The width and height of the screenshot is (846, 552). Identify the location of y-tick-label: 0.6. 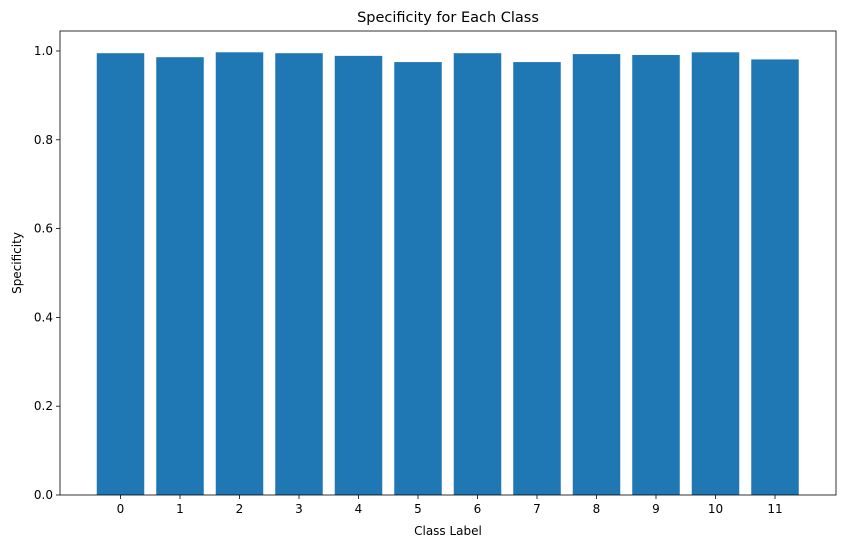
(43, 229).